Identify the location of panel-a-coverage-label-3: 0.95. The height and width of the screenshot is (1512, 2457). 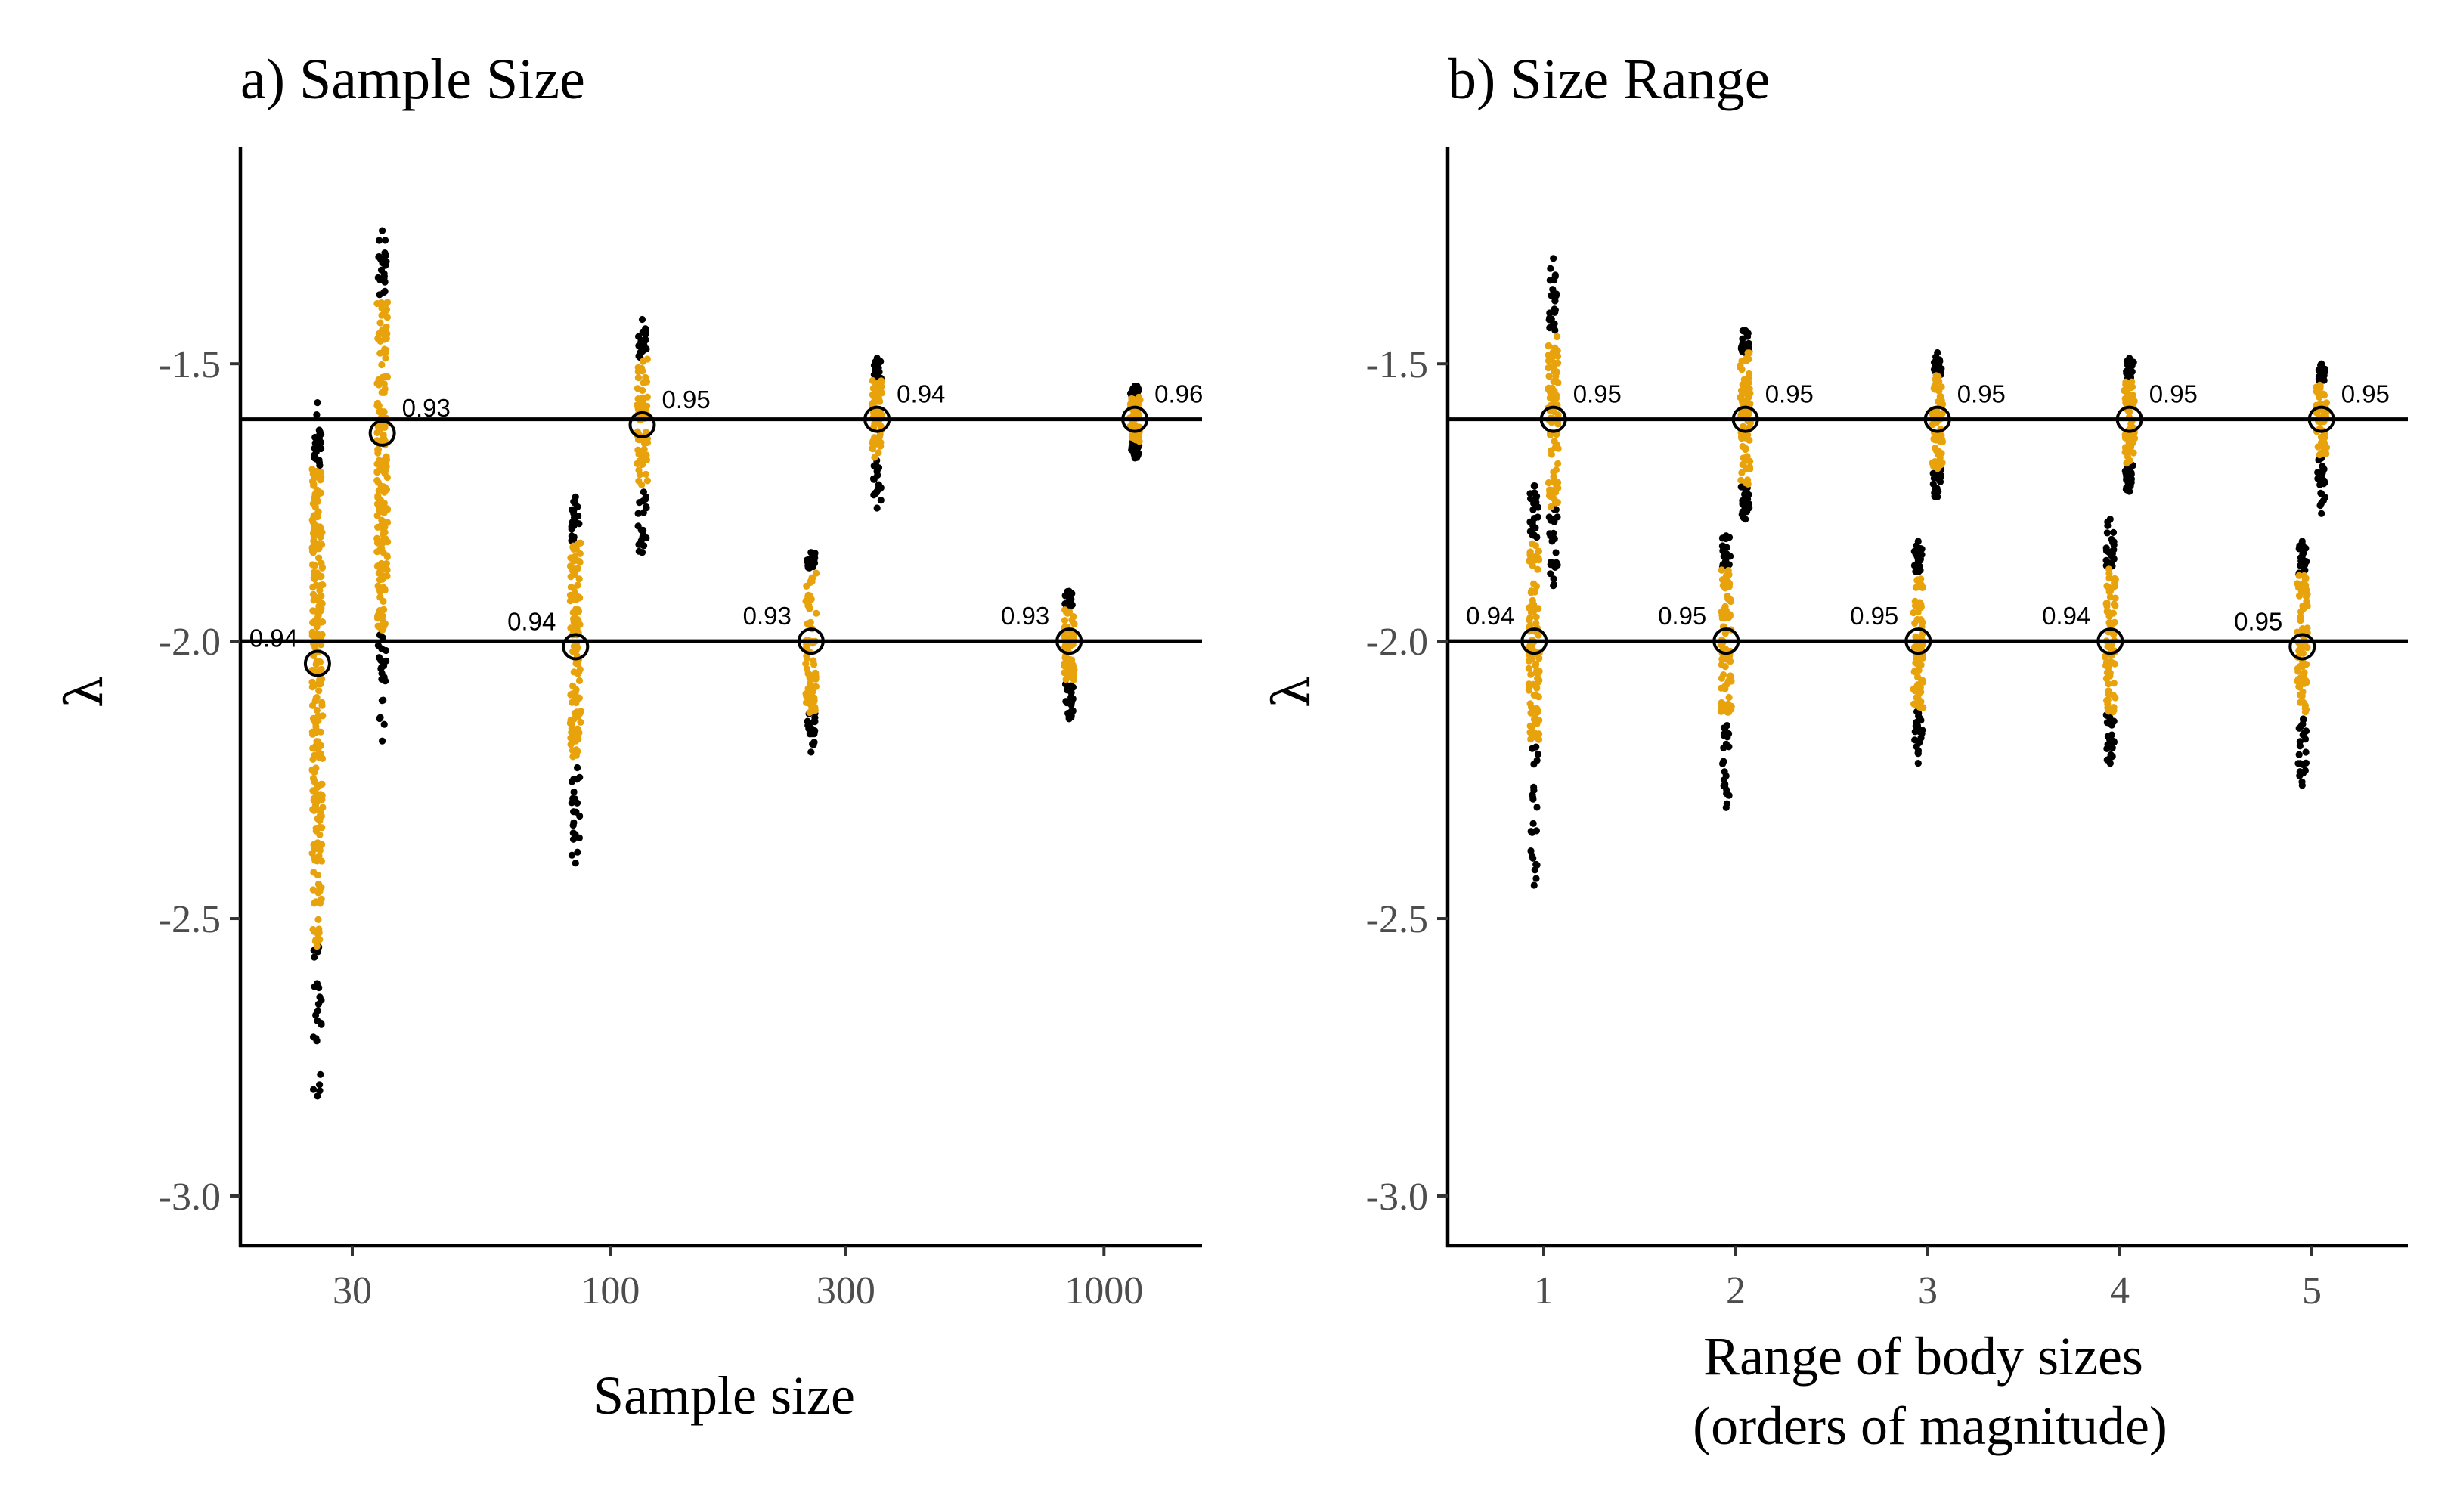
(686, 400).